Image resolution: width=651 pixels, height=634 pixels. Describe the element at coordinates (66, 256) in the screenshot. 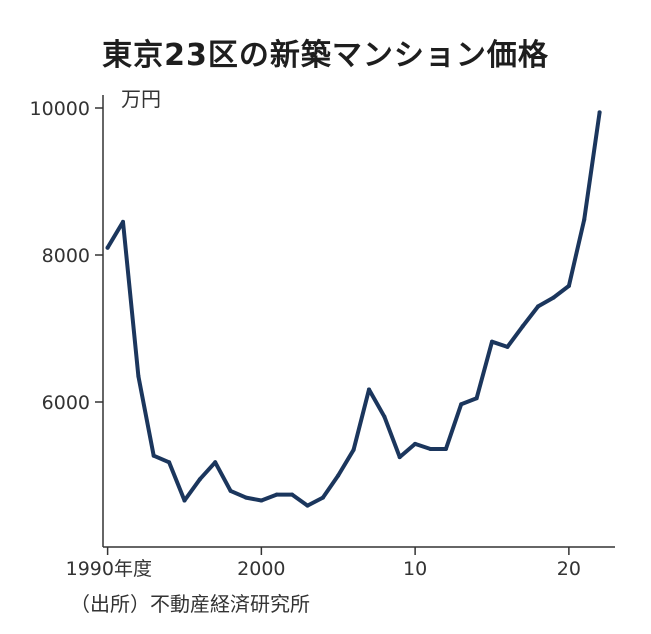

I see `y-tick-label: 8000` at that location.